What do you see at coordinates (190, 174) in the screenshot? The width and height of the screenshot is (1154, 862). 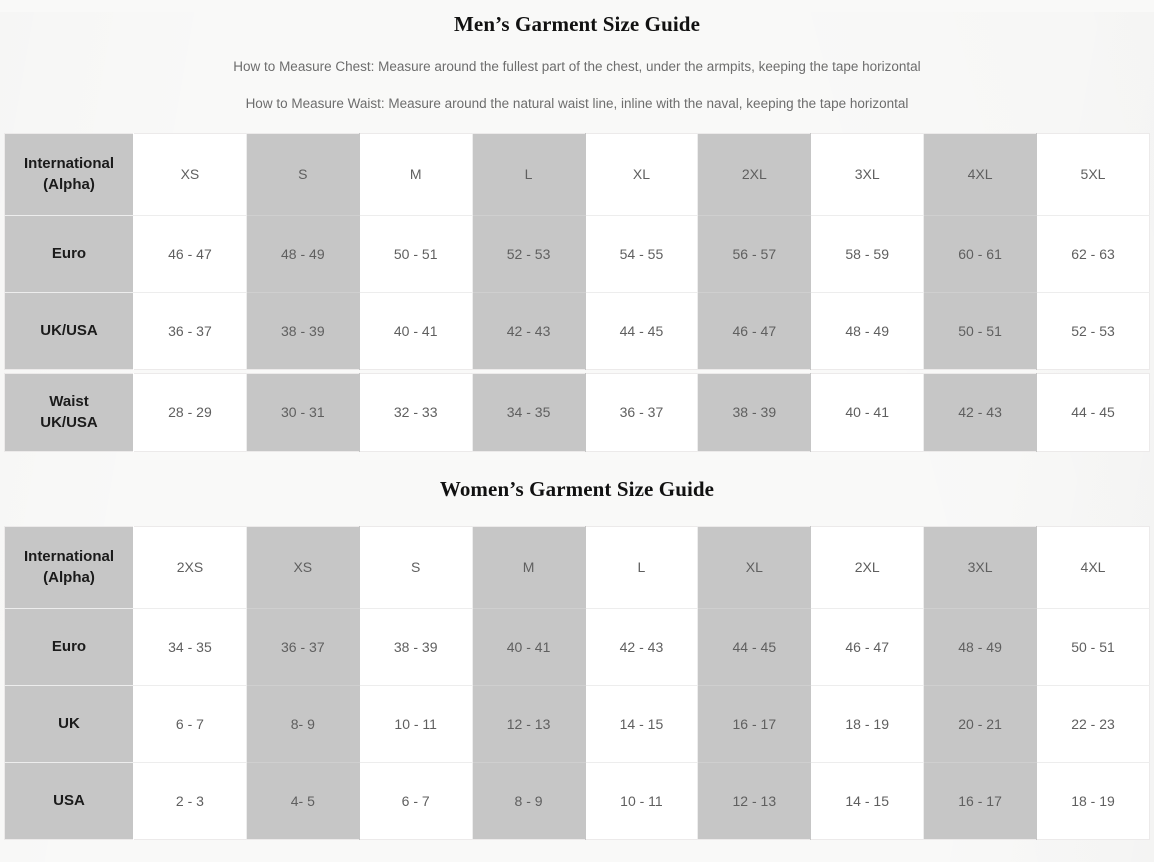 I see `mens-size-header-xs: XS` at bounding box center [190, 174].